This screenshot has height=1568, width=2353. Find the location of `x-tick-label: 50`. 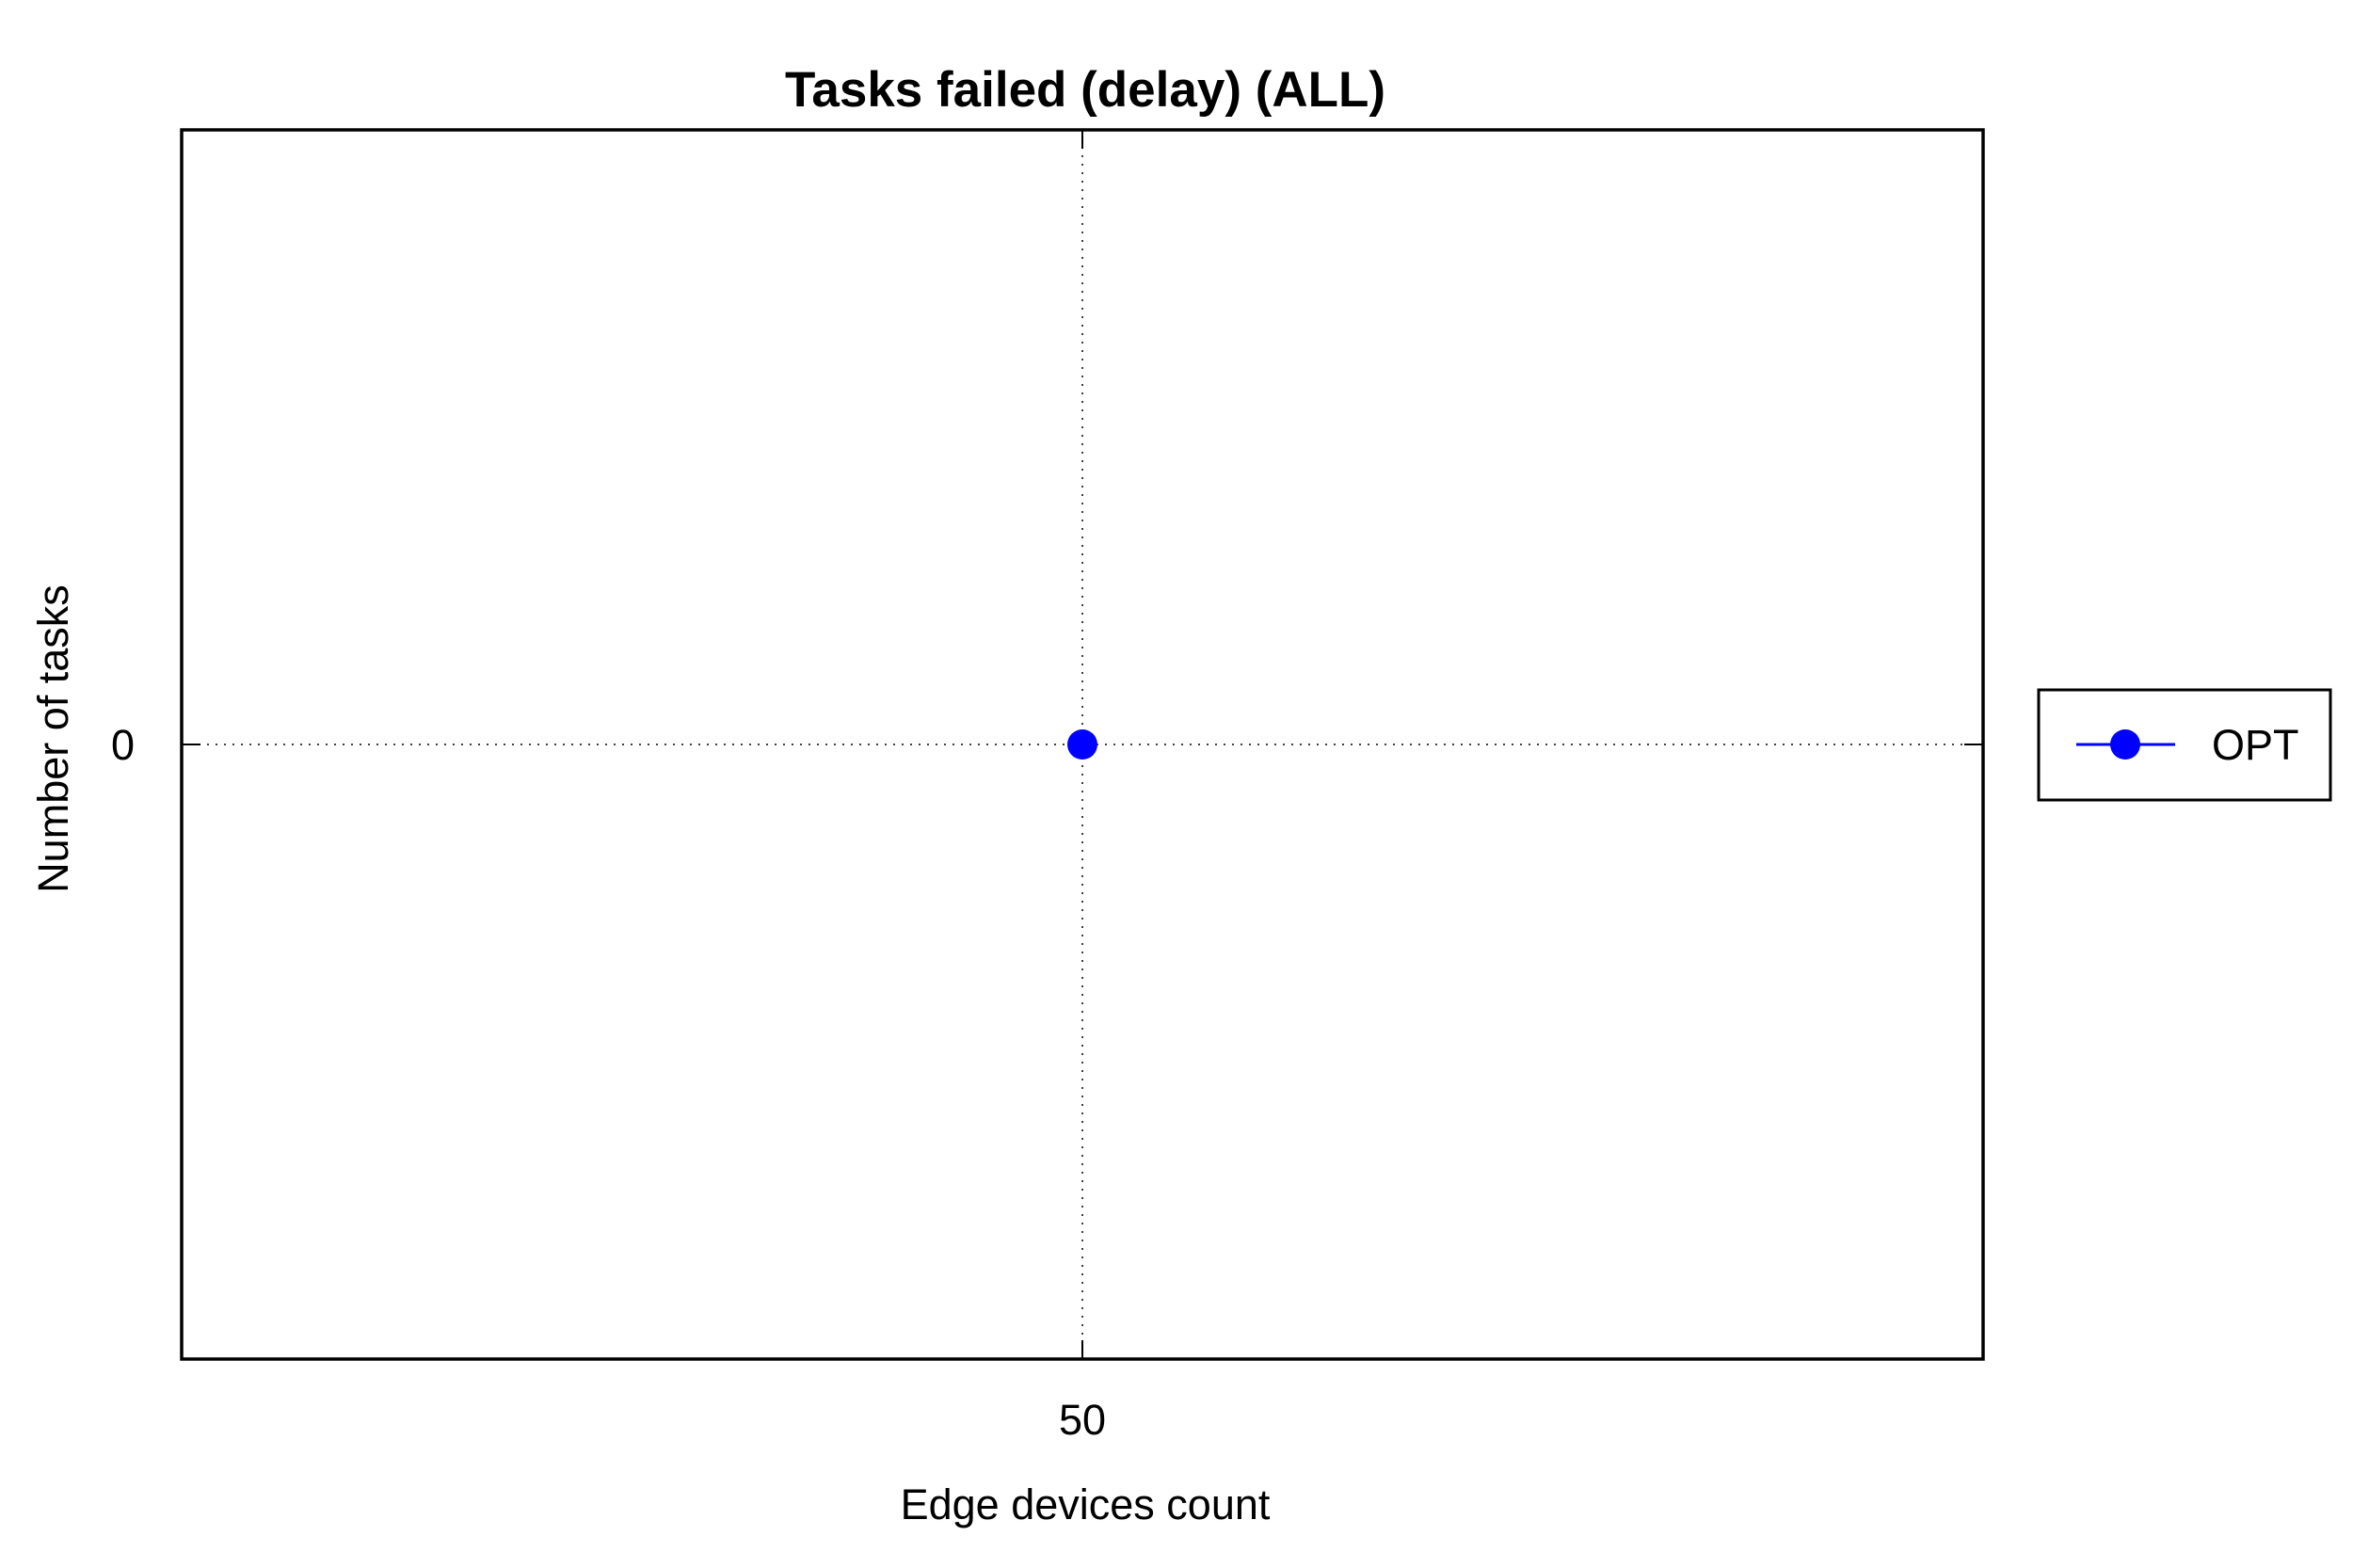

x-tick-label: 50 is located at coordinates (1082, 1420).